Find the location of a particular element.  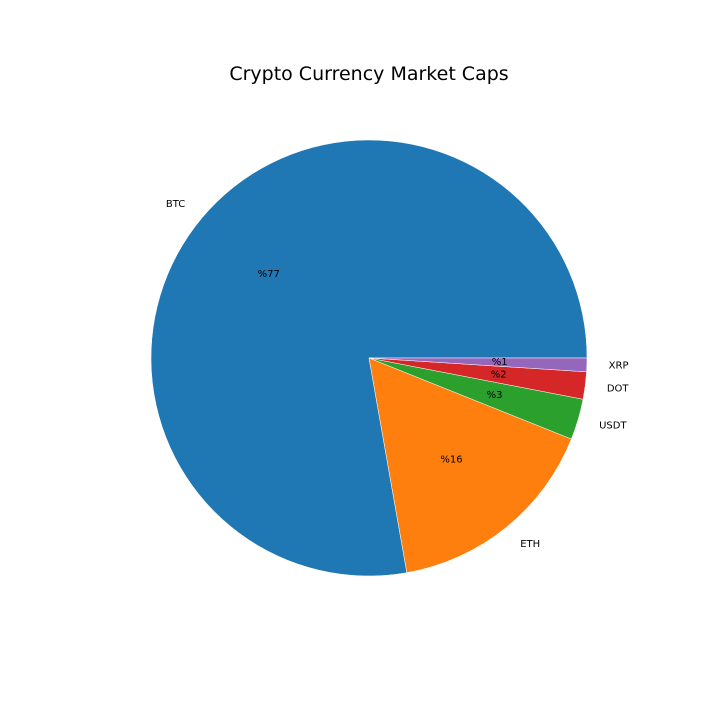

chart-title: Crypto Currency Market Caps is located at coordinates (368, 74).